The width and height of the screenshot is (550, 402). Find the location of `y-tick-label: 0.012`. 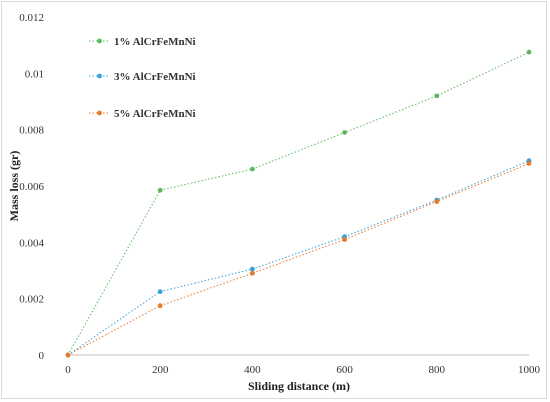

y-tick-label: 0.012 is located at coordinates (31, 18).